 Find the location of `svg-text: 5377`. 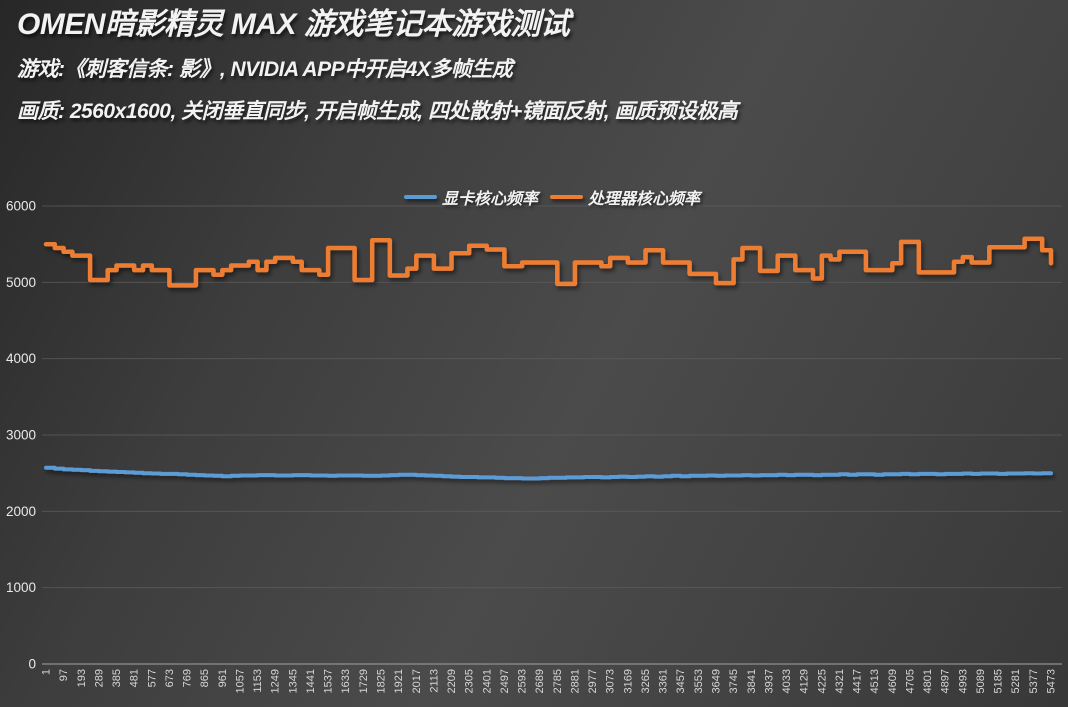

svg-text: 5377 is located at coordinates (1034, 681).